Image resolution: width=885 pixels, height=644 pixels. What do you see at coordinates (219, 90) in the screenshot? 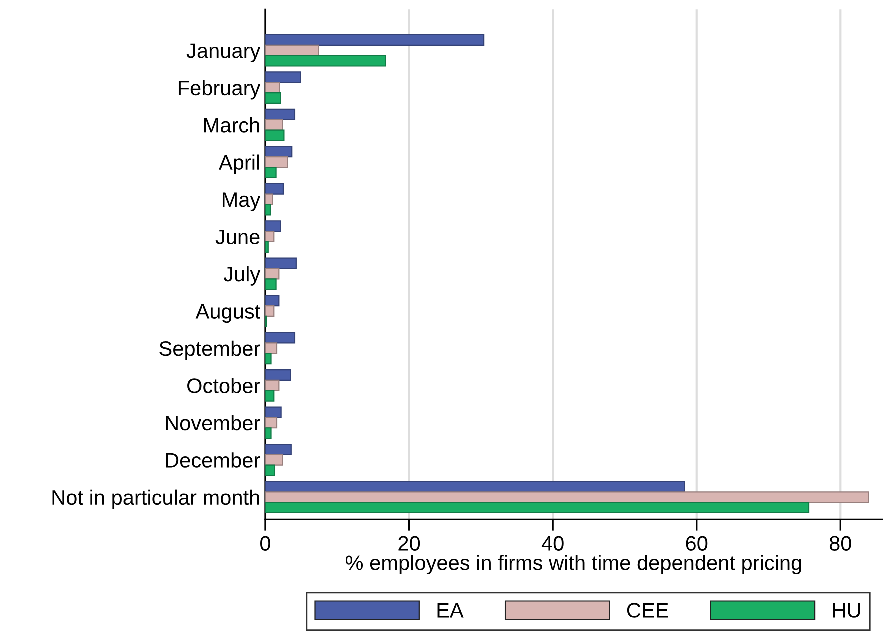
I see `y-tick-label: February` at bounding box center [219, 90].